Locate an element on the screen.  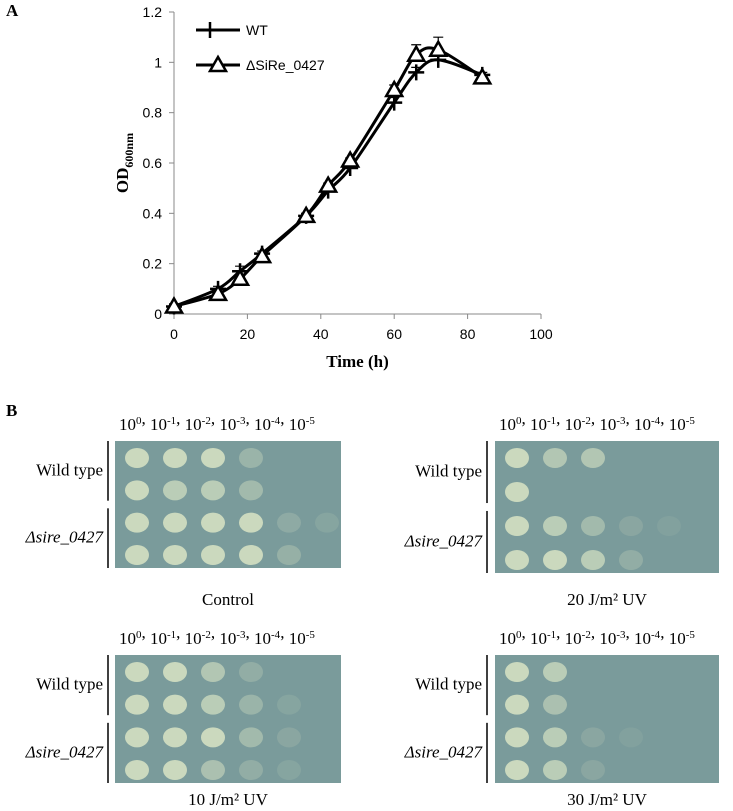
legend-marker is located at coordinates (218, 63).